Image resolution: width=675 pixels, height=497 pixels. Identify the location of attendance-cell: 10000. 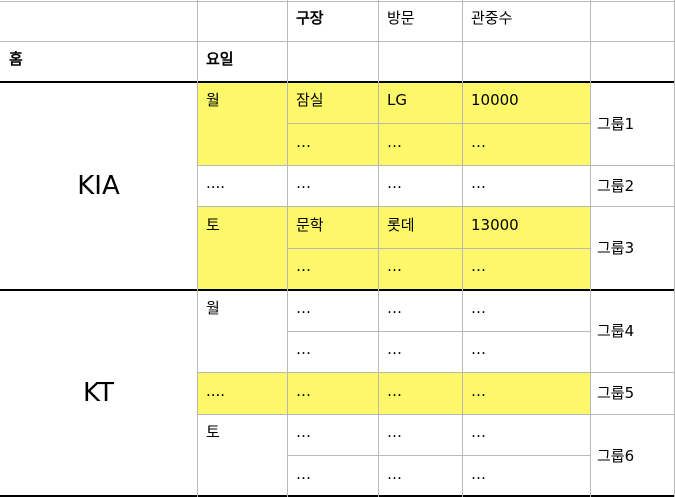
(526, 103).